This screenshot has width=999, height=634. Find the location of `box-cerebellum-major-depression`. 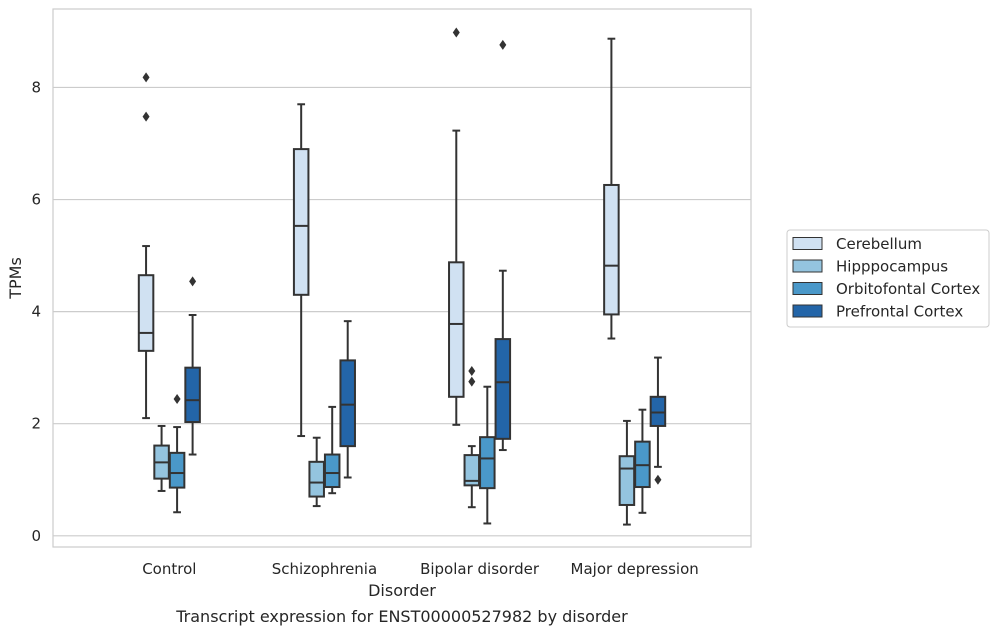

box-cerebellum-major-depression is located at coordinates (611, 188).